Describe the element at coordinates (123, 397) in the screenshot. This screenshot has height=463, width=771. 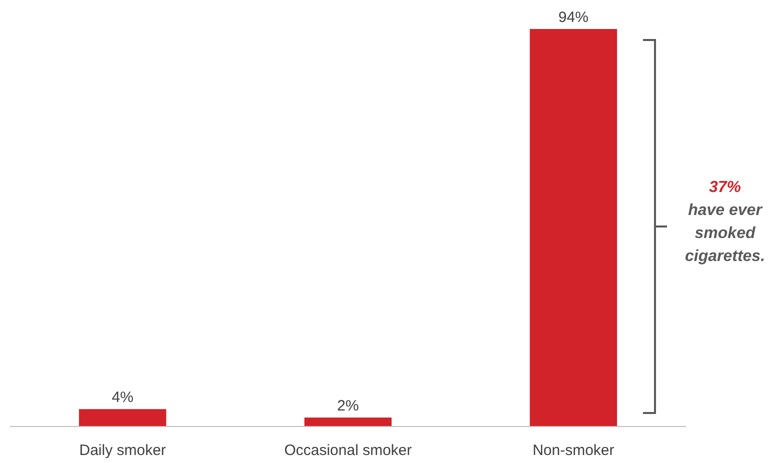
I see `data-label: 4%` at that location.